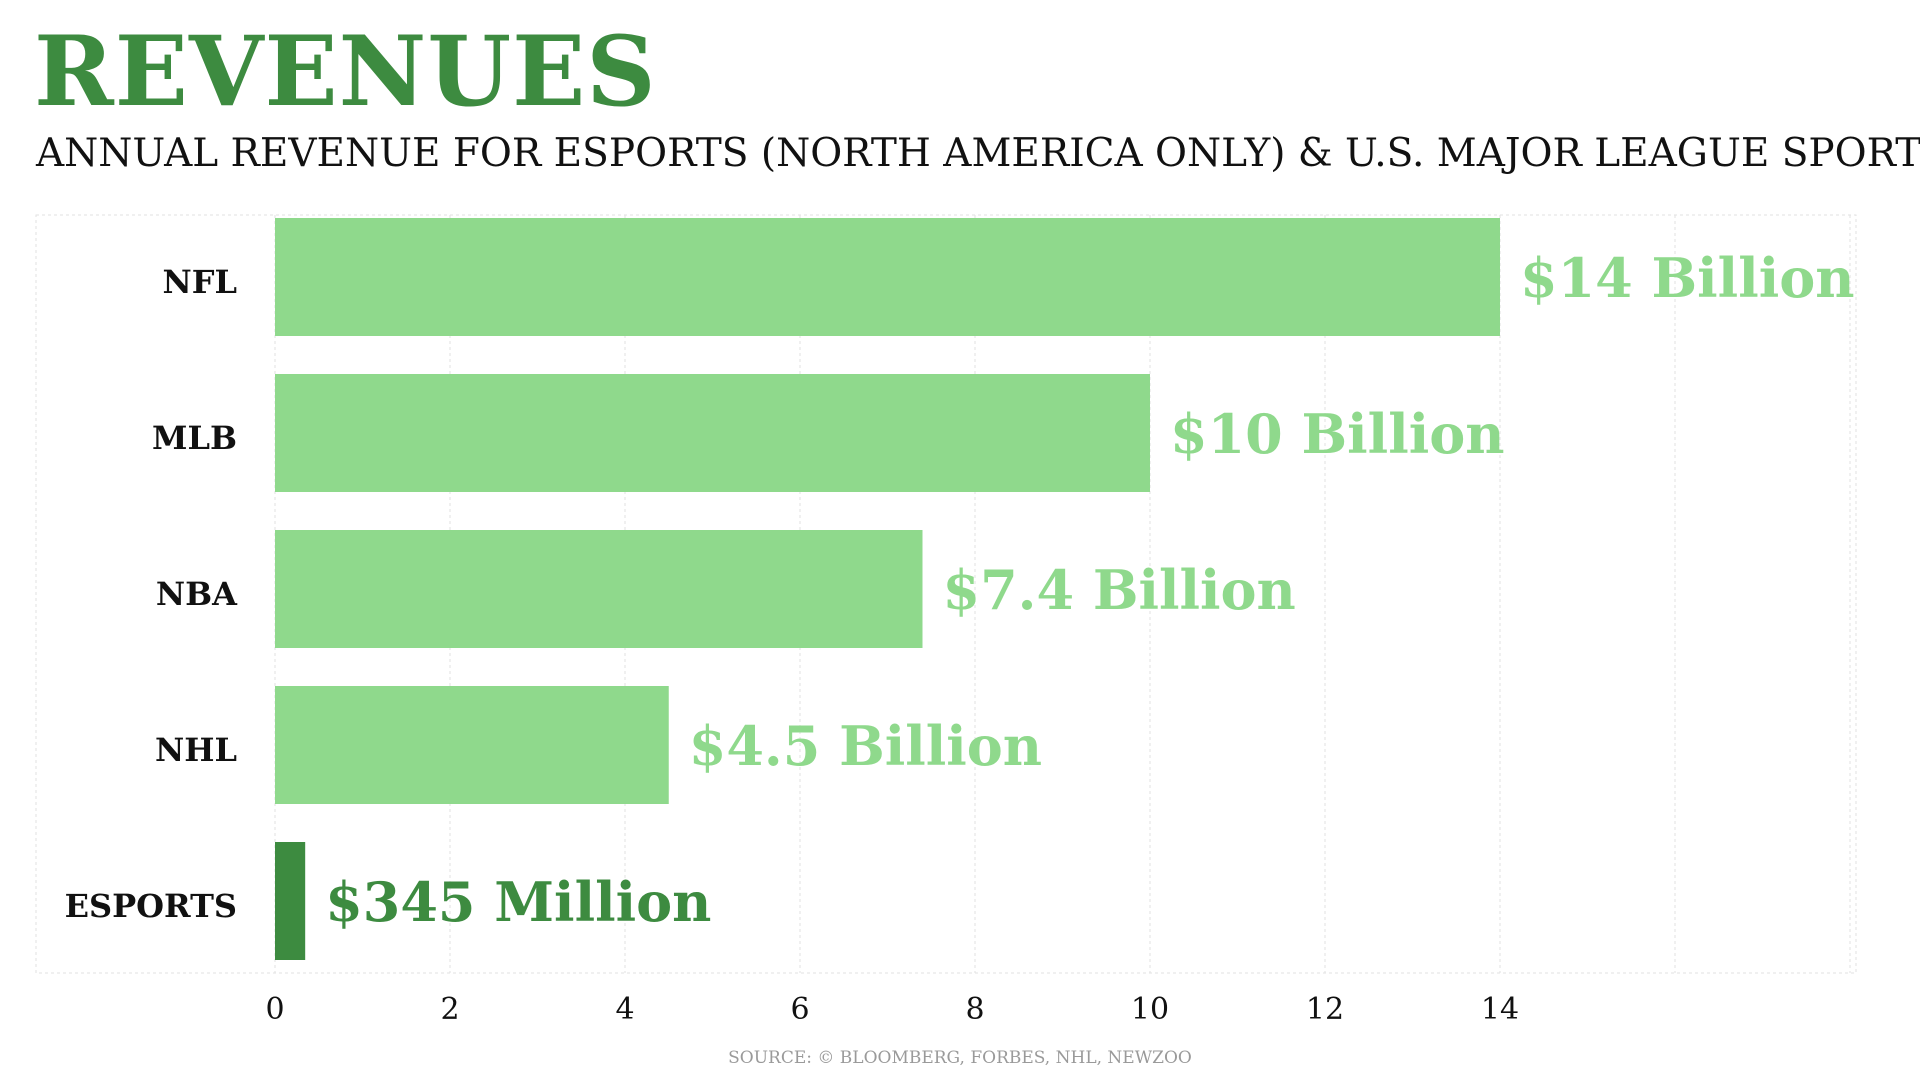 The height and width of the screenshot is (1080, 1920). What do you see at coordinates (345, 71) in the screenshot?
I see `chart-title: REVENUES` at bounding box center [345, 71].